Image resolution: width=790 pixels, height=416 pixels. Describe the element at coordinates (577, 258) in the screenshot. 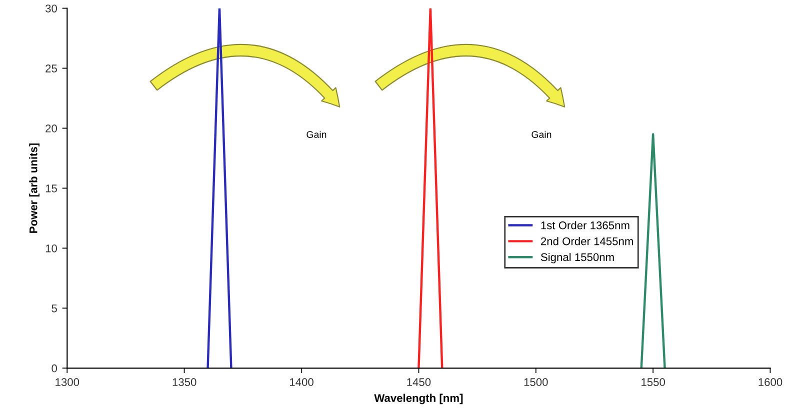

I see `legend-label: Signal 1550nm` at that location.